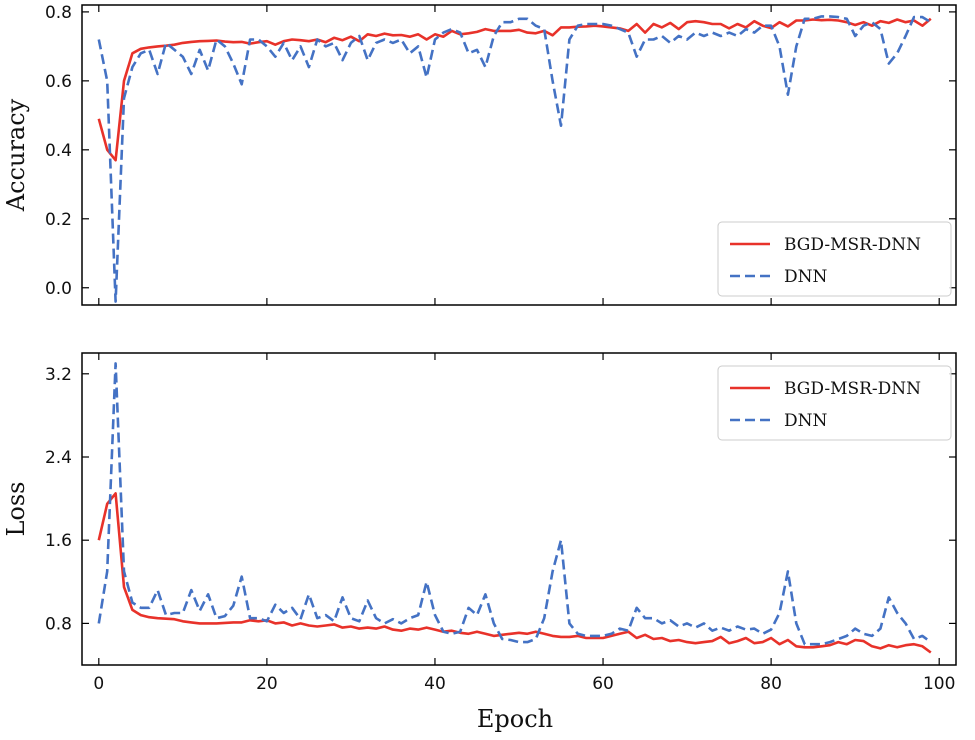 The image size is (975, 740). I want to click on y-axis-title: Accuracy, so click(16, 155).